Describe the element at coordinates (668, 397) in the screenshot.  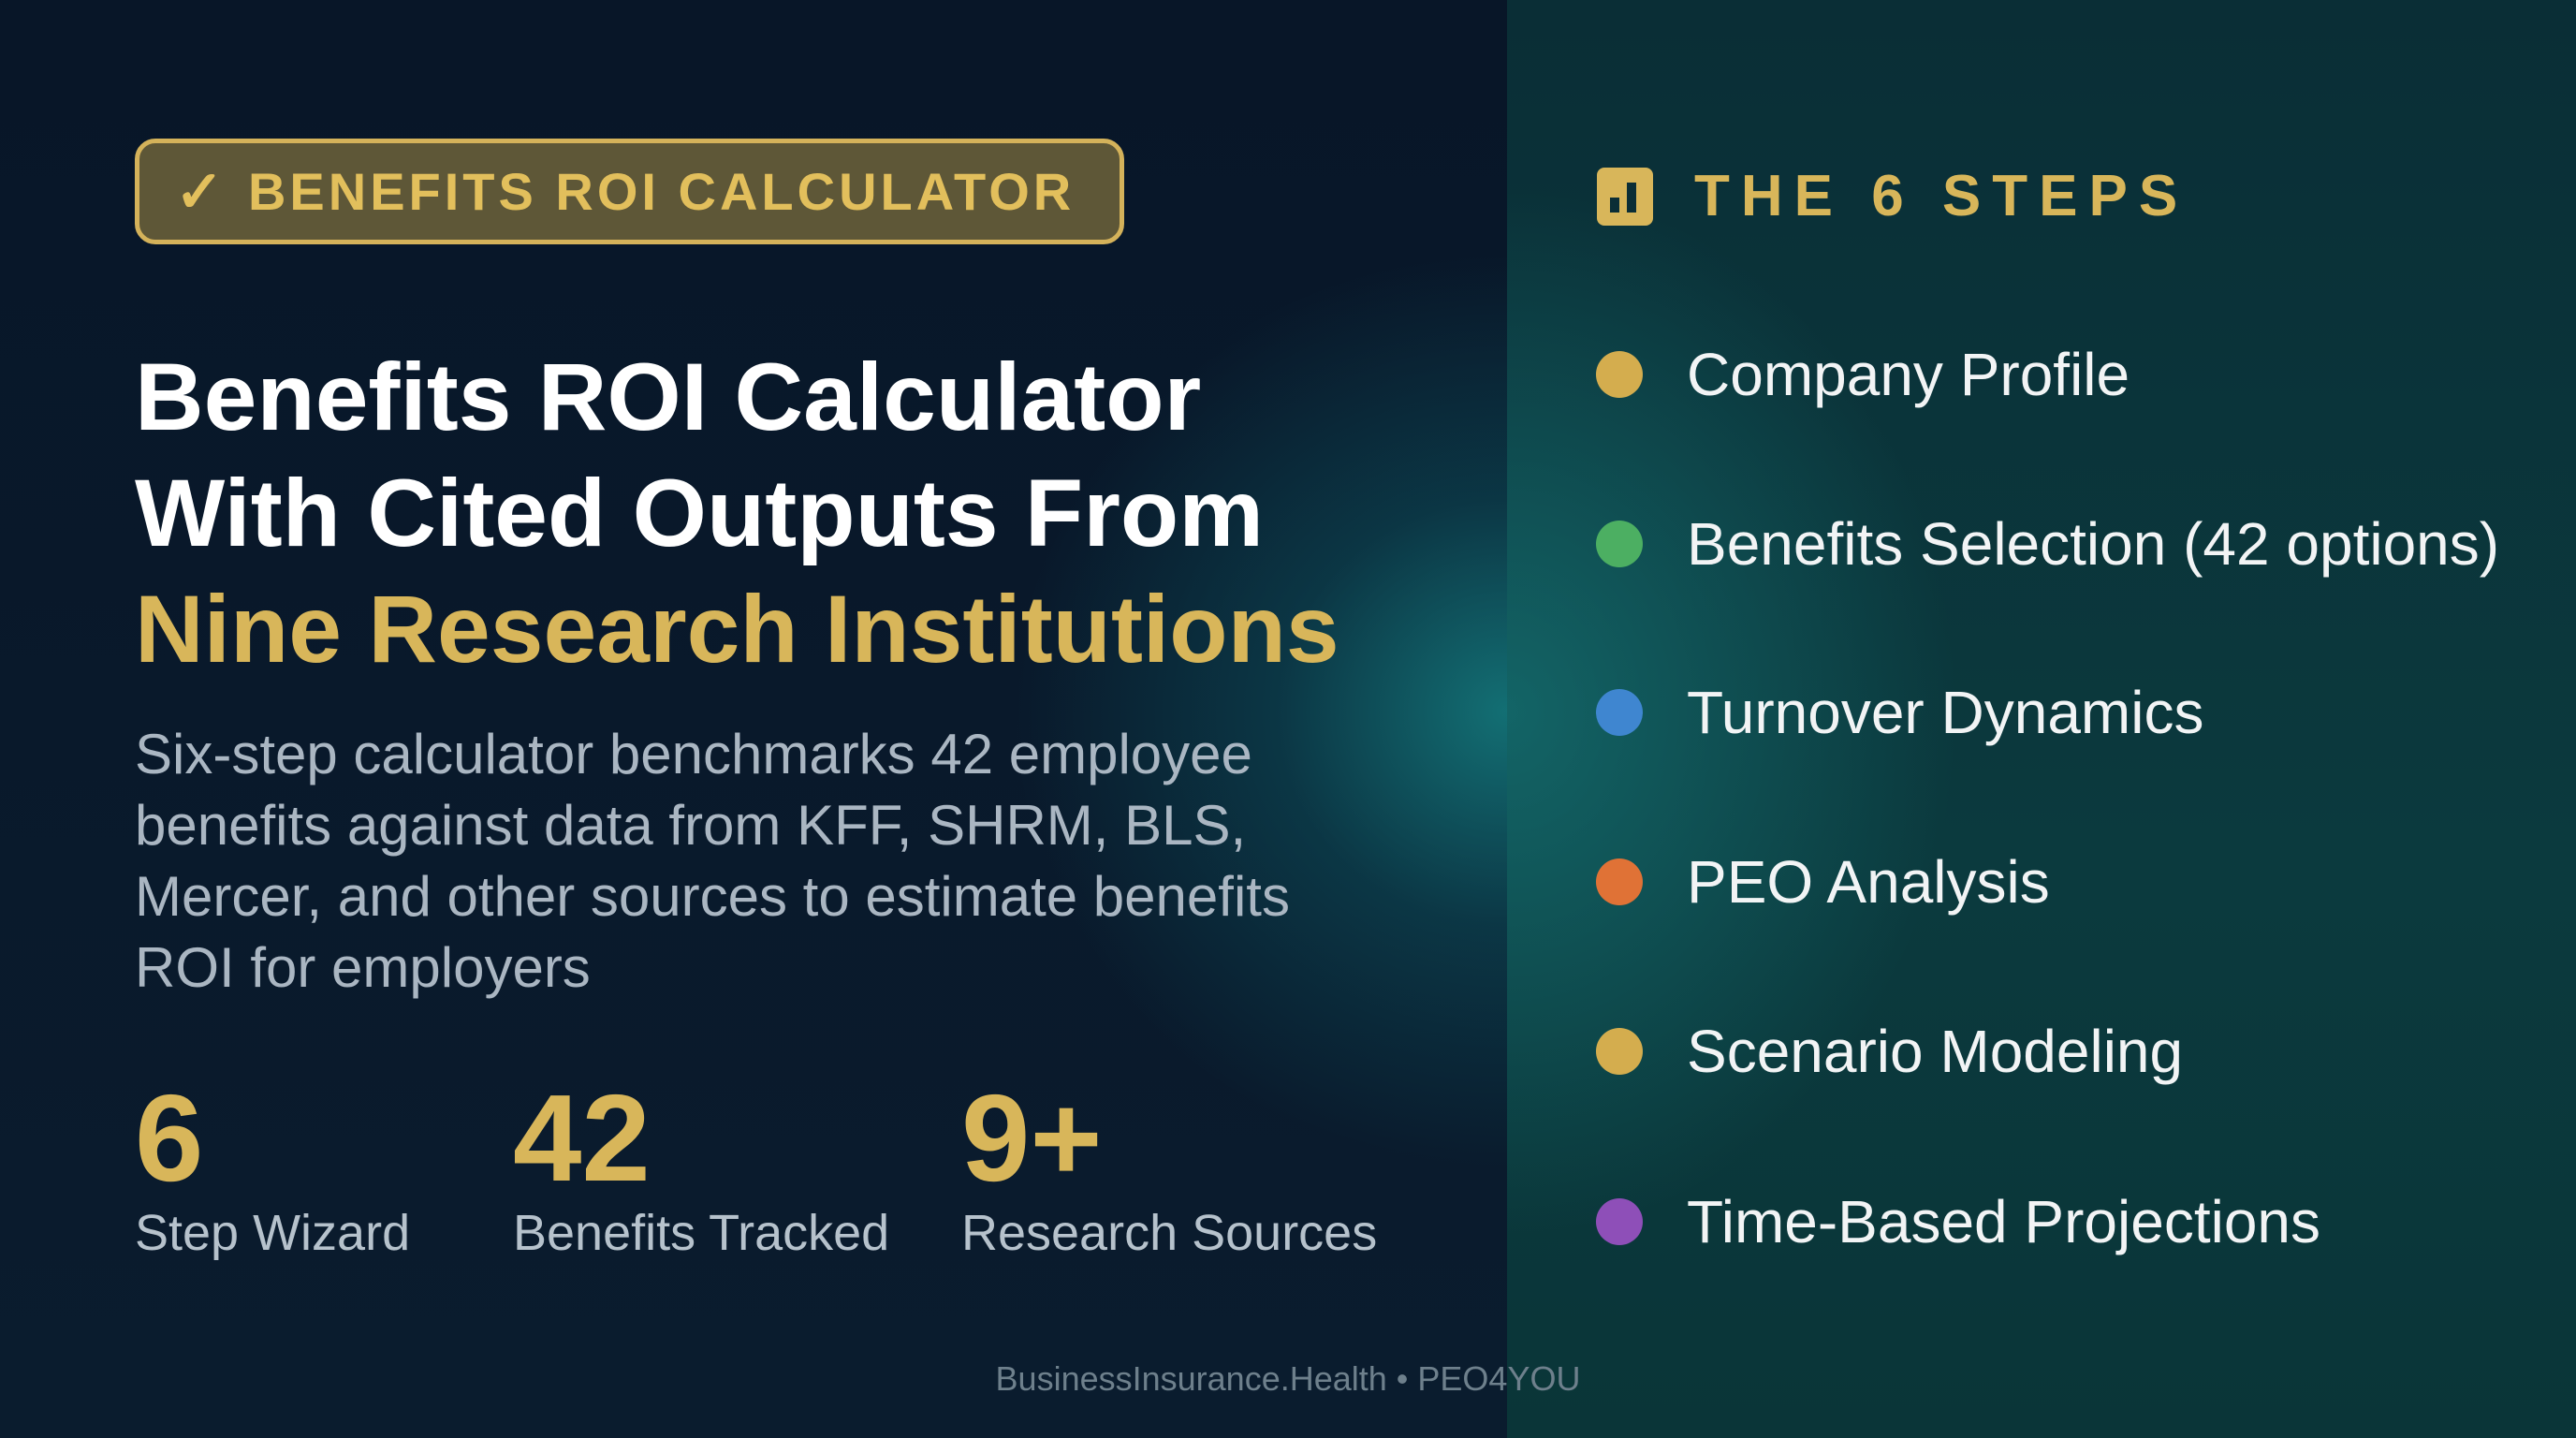
I see `title-line-1: Benefits ROI Calculator` at that location.